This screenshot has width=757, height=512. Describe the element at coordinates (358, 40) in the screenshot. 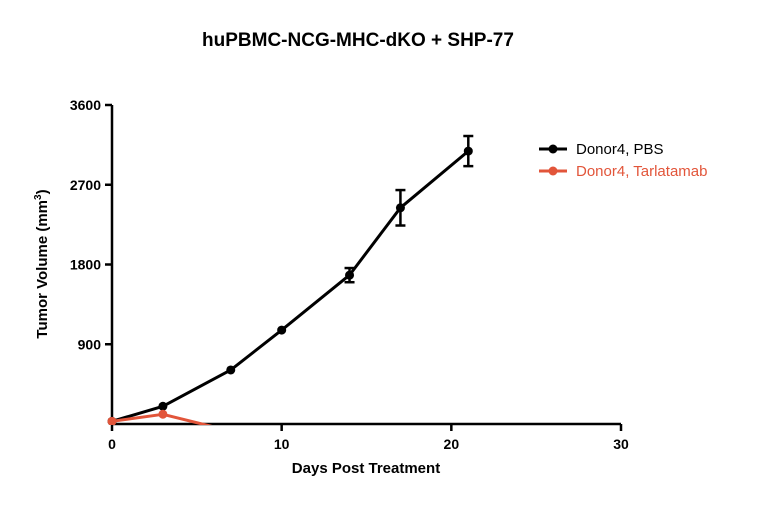

I see `chart-title: huPBMC-NCG-MHC-dKO + SHP-77` at that location.